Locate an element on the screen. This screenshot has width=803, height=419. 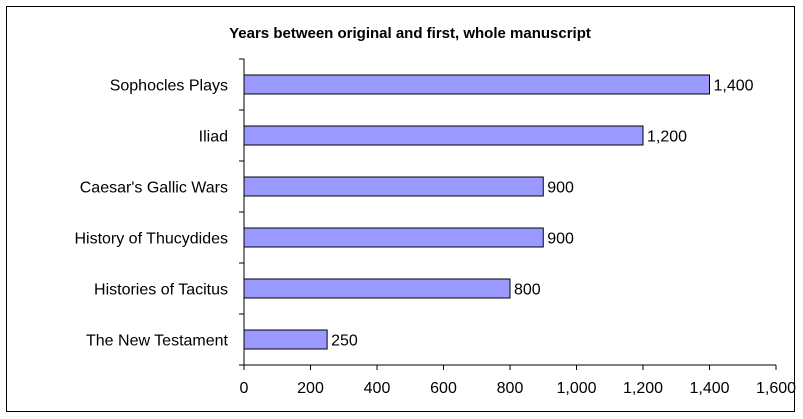
category-label: Iliad is located at coordinates (213, 137).